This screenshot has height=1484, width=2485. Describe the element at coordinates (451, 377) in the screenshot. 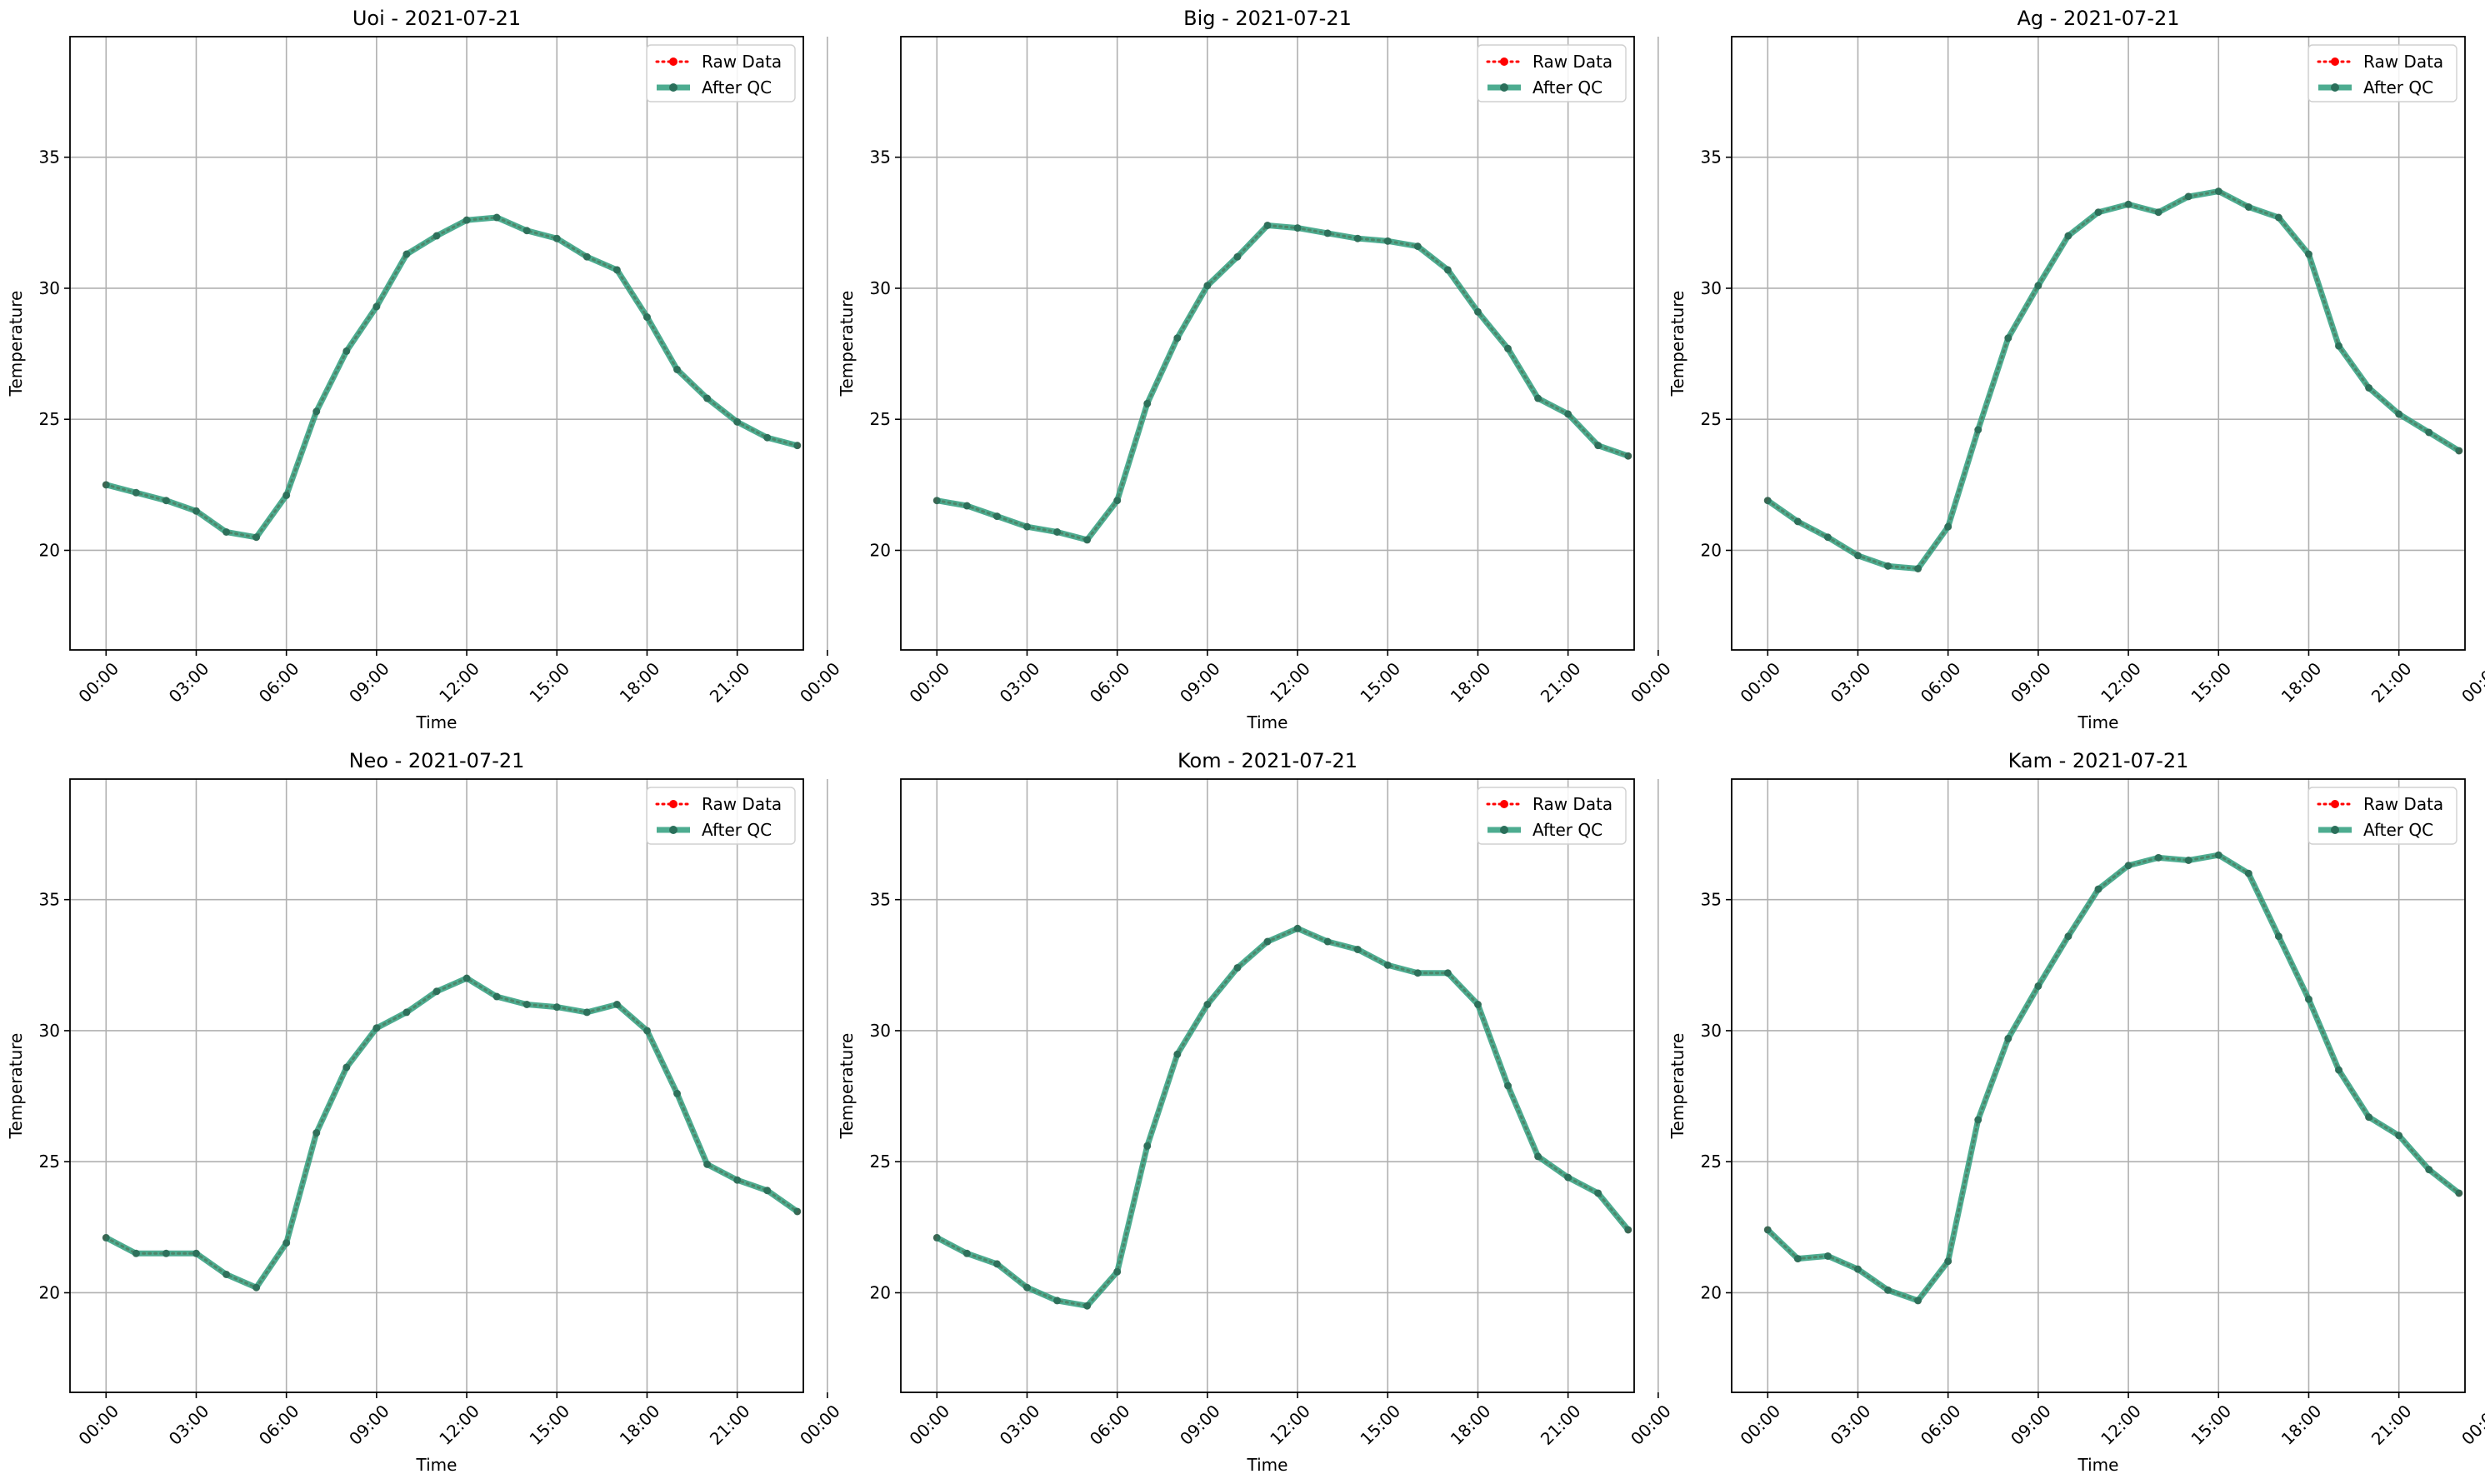

I see `after-qc-line` at that location.